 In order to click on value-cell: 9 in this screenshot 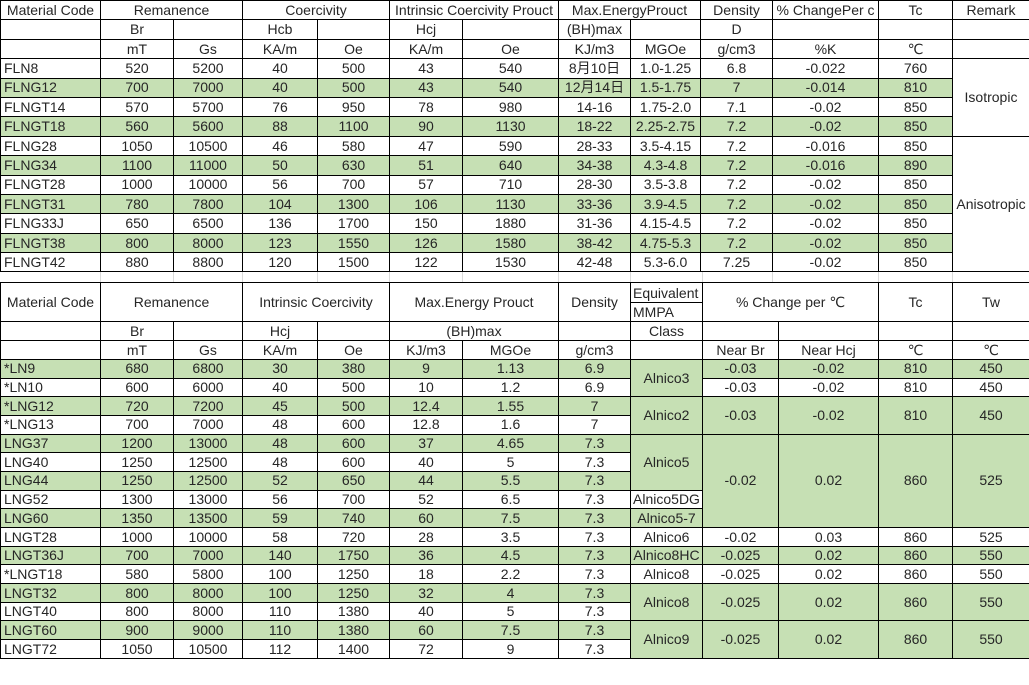, I will do `click(510, 649)`.